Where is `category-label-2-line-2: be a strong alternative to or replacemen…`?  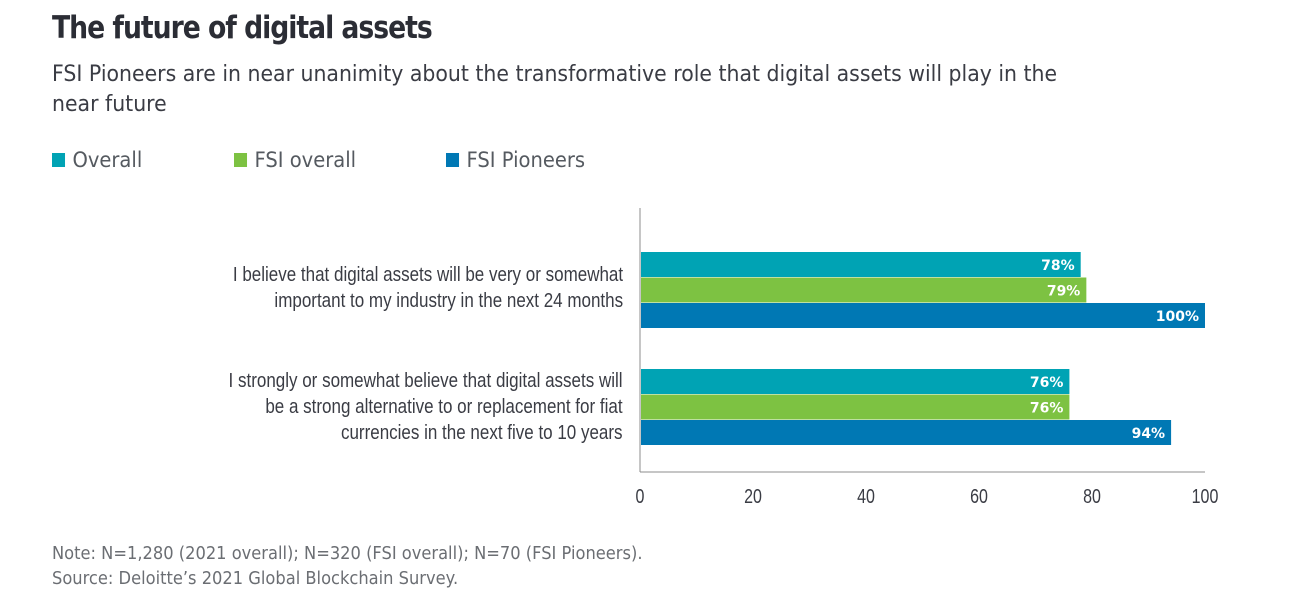 category-label-2-line-2: be a strong alternative to or replacemen… is located at coordinates (444, 407).